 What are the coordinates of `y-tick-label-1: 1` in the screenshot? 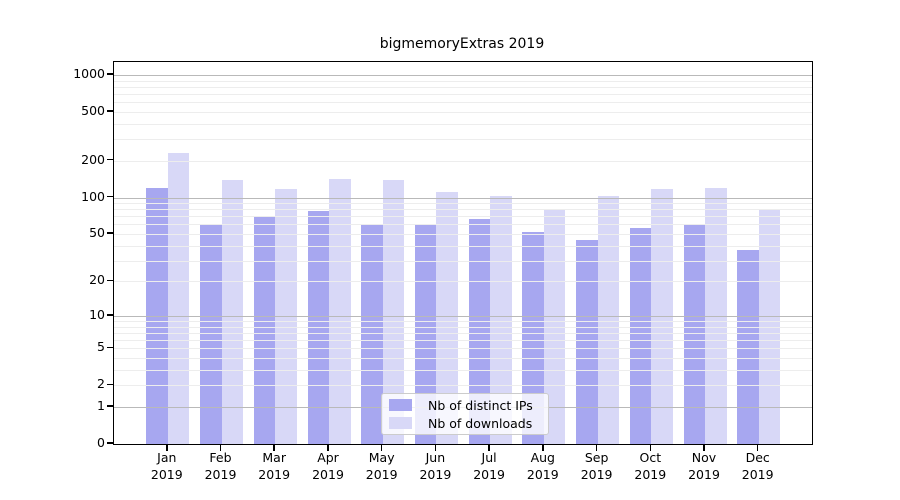 It's located at (101, 405).